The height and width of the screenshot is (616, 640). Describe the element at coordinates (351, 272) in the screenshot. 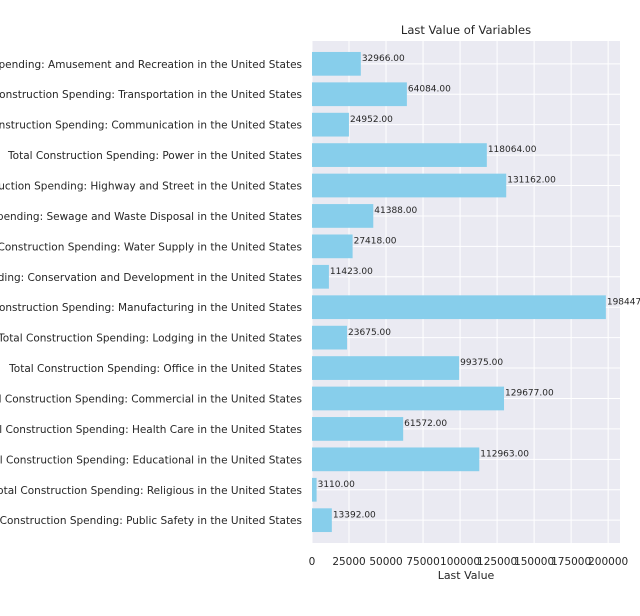

I see `bar-value-label: 11423.00` at that location.